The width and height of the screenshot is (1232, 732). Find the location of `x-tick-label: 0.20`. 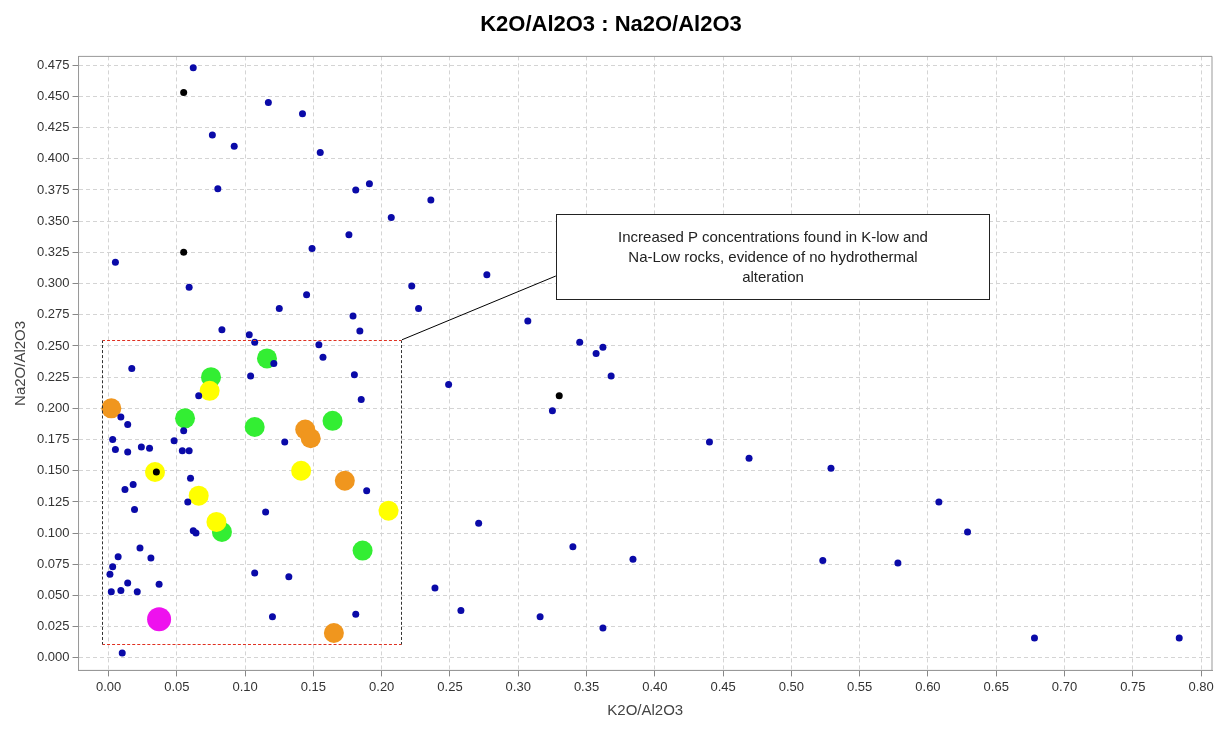

x-tick-label: 0.20 is located at coordinates (382, 686).